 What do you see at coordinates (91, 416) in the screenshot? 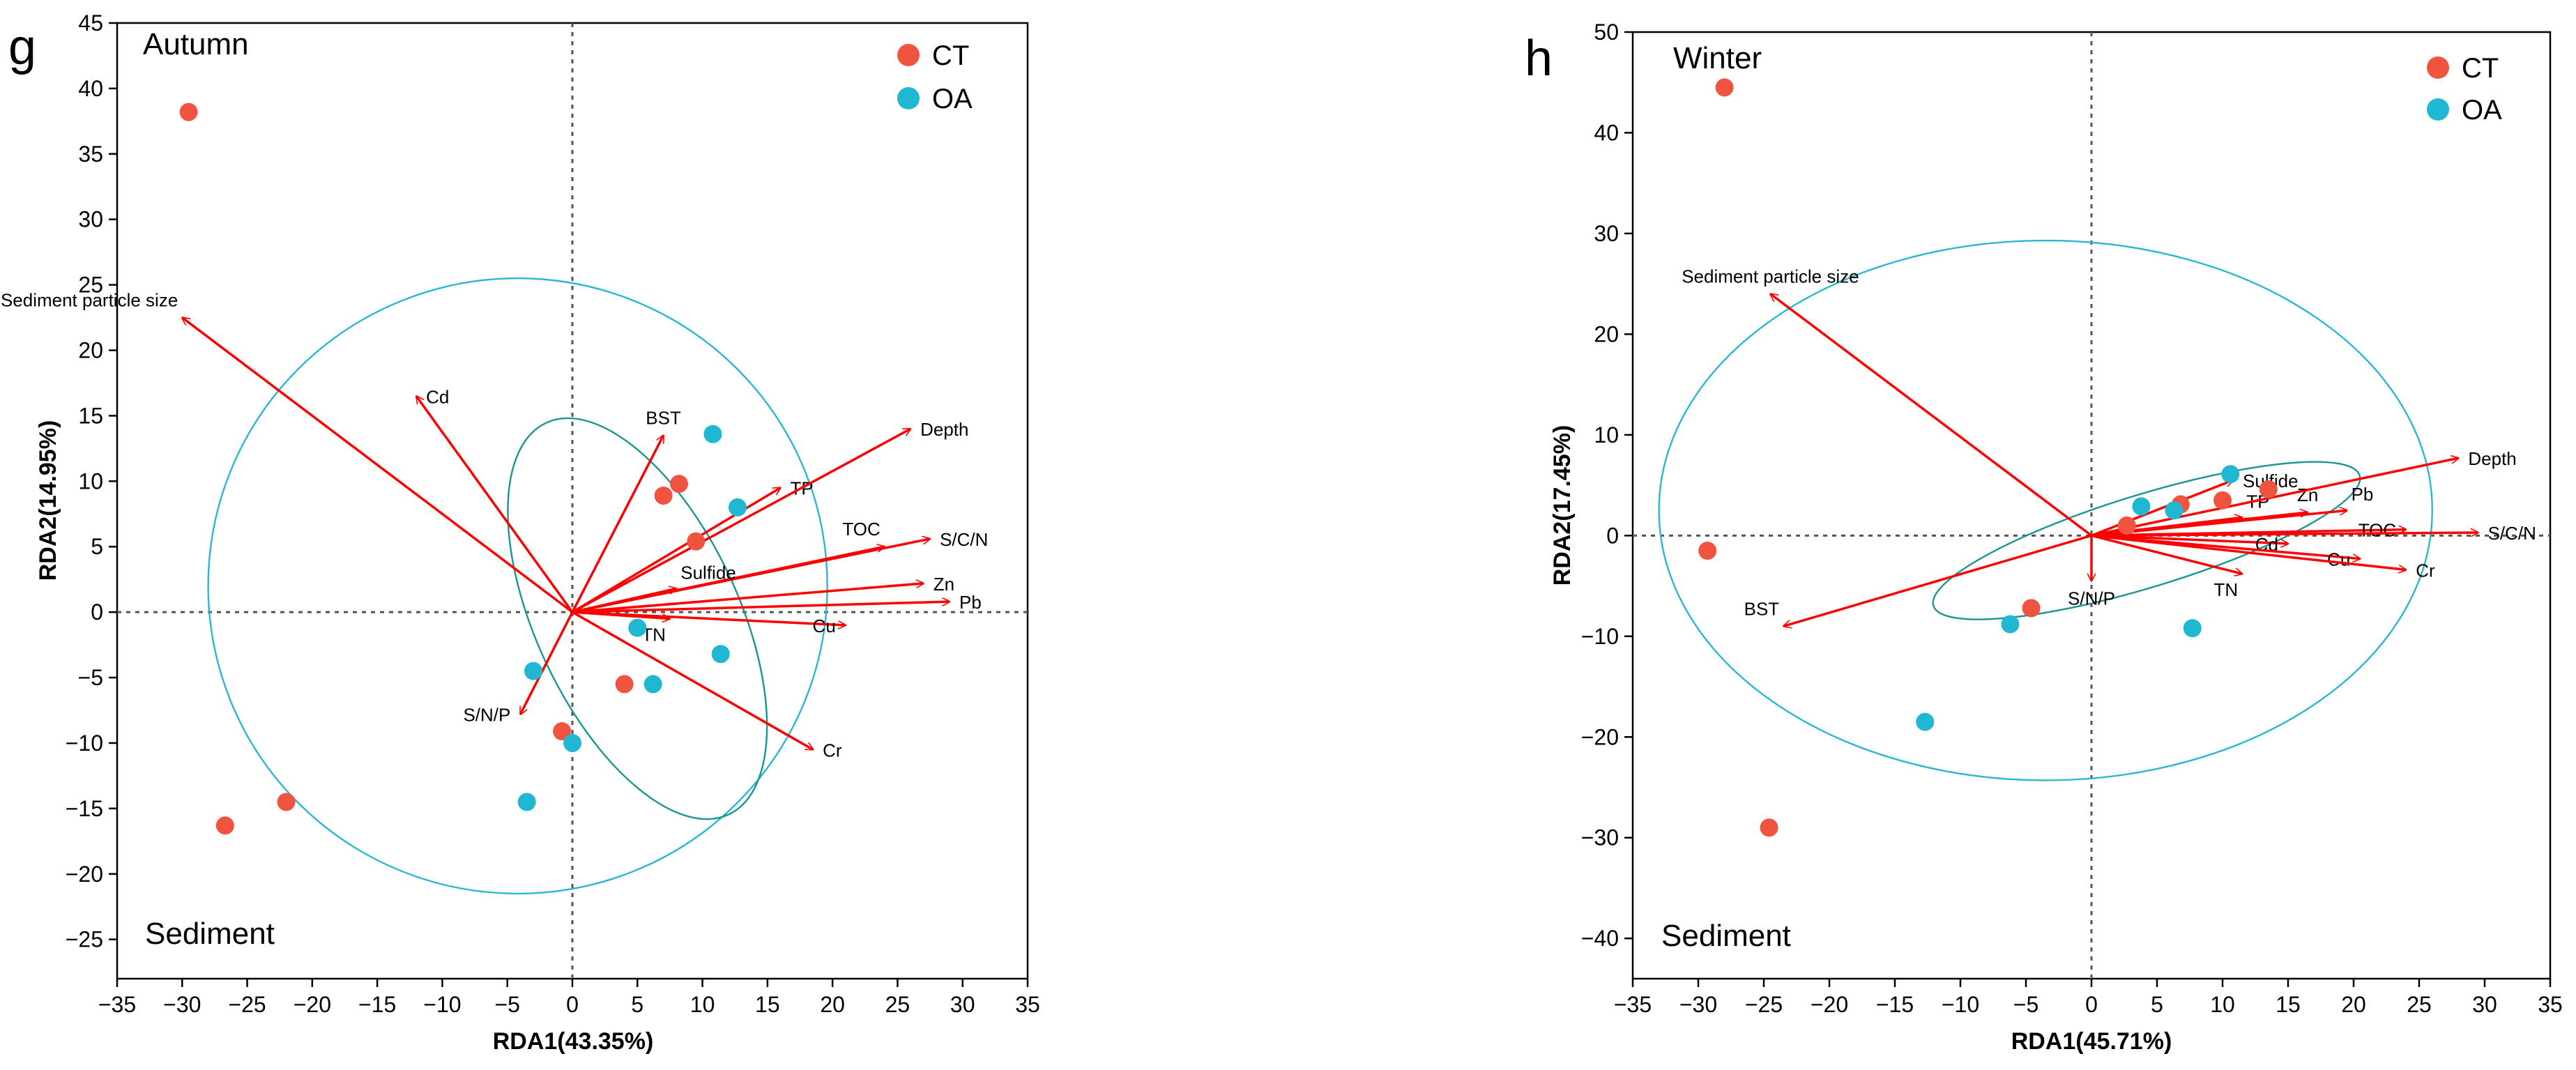
I see `y-tick-label: 15` at bounding box center [91, 416].